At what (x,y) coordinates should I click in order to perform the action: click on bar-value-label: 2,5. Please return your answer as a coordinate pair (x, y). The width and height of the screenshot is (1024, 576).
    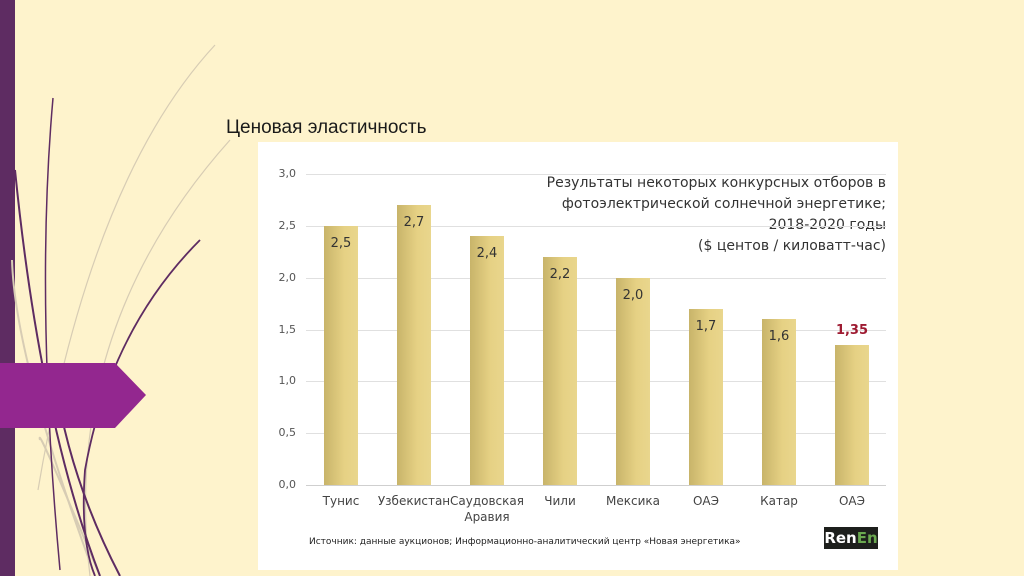
    Looking at the image, I should click on (341, 243).